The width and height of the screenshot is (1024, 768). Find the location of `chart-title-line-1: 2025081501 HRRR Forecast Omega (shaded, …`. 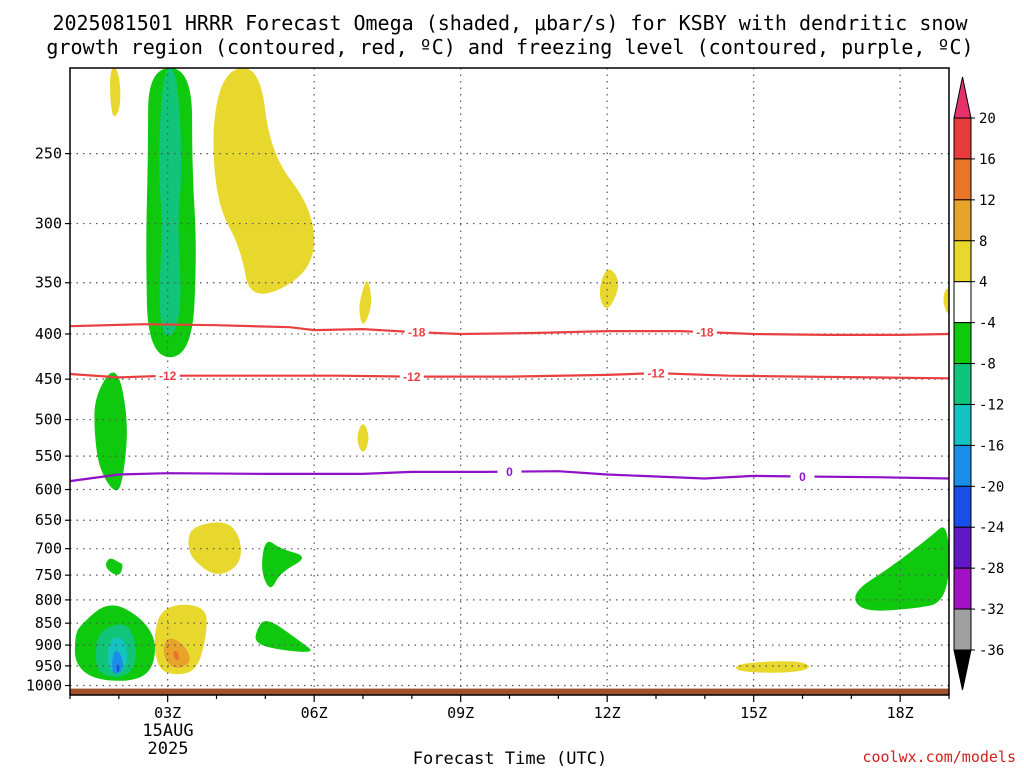

chart-title-line-1: 2025081501 HRRR Forecast Omega (shaded, … is located at coordinates (510, 23).